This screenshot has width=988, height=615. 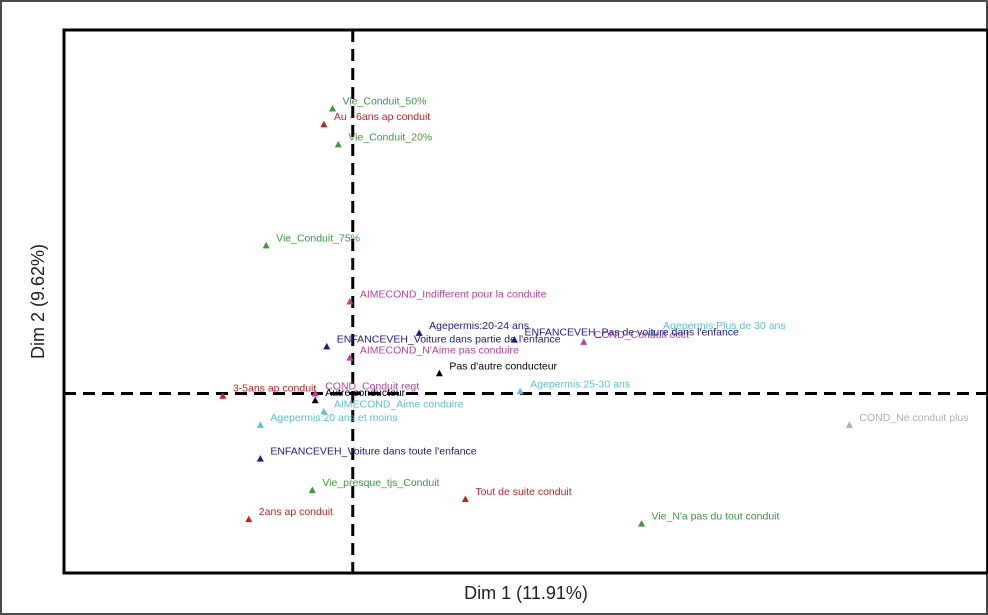 I want to click on point-label: AIMECOND_Indifferent pour la conduite, so click(x=453, y=295).